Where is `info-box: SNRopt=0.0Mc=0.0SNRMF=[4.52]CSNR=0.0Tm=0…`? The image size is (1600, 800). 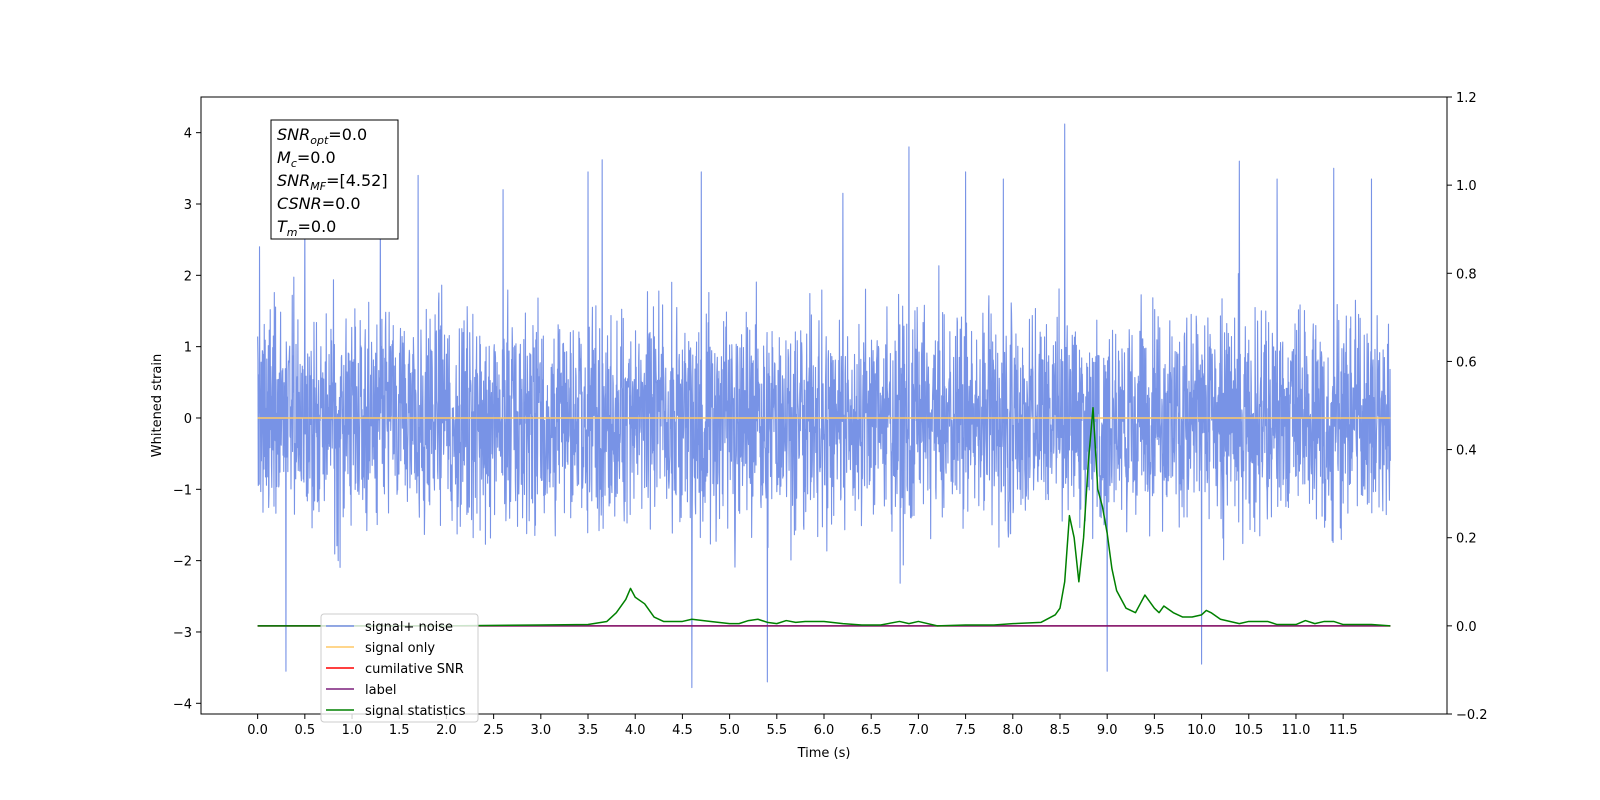 info-box: SNRopt=0.0Mc=0.0SNRMF=[4.52]CSNR=0.0Tm=0… is located at coordinates (334, 179).